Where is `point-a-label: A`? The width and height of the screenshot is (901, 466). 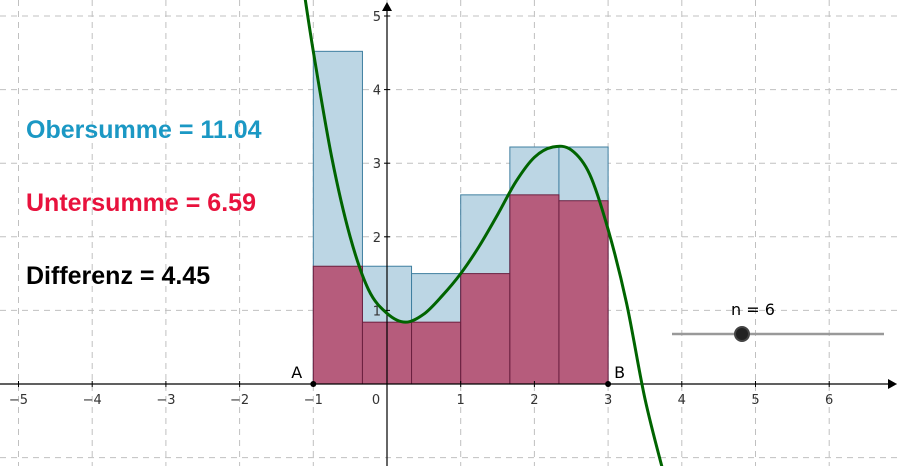 point-a-label: A is located at coordinates (296, 372).